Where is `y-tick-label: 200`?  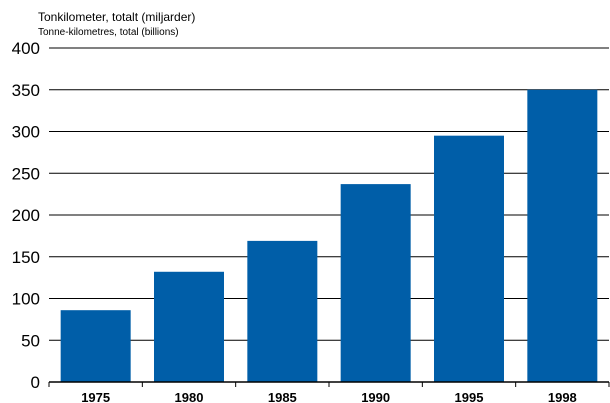
y-tick-label: 200 is located at coordinates (26, 215).